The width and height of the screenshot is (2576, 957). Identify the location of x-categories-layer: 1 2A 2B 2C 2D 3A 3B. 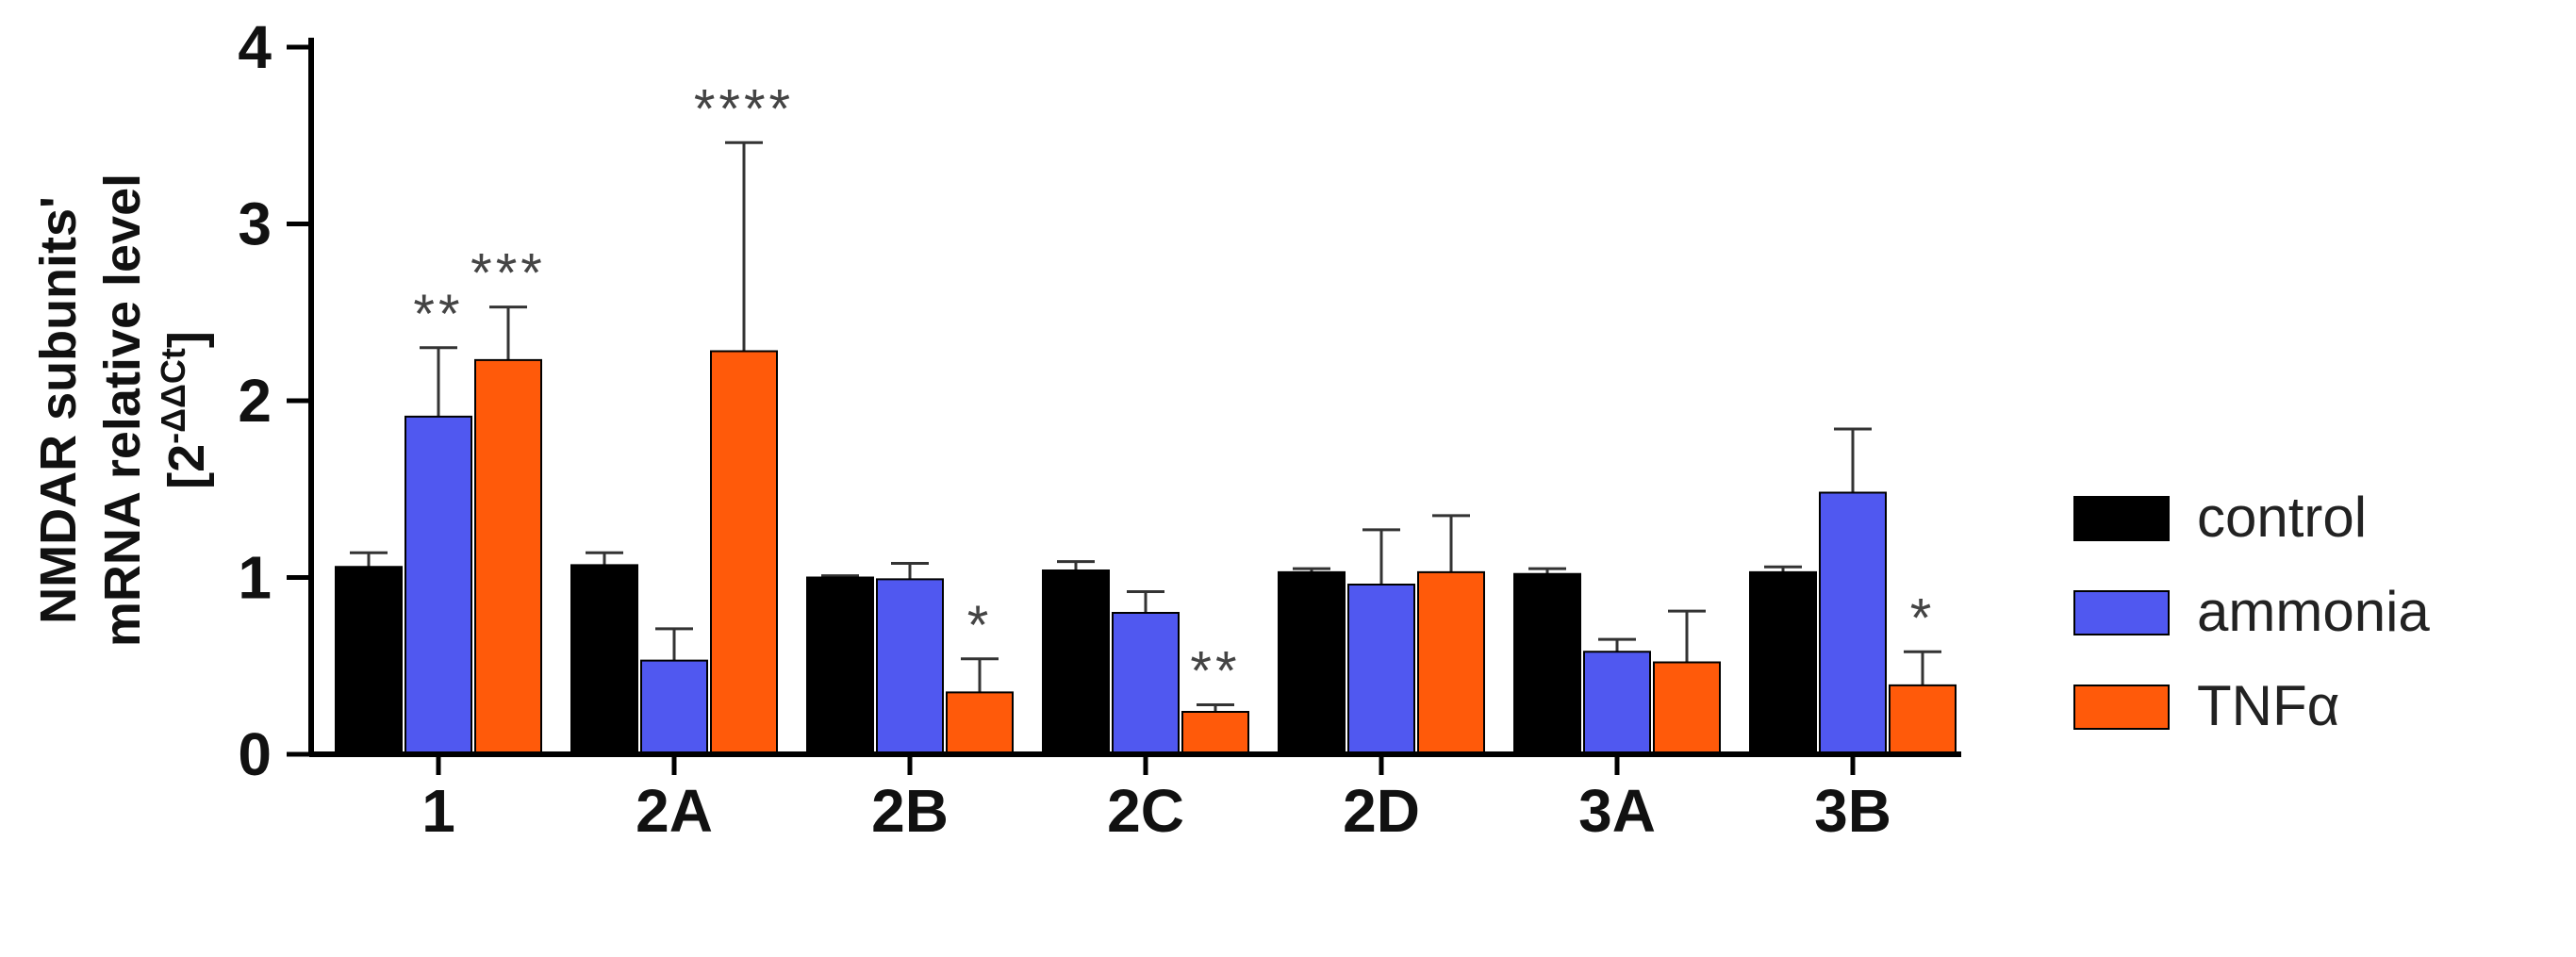
(1156, 811).